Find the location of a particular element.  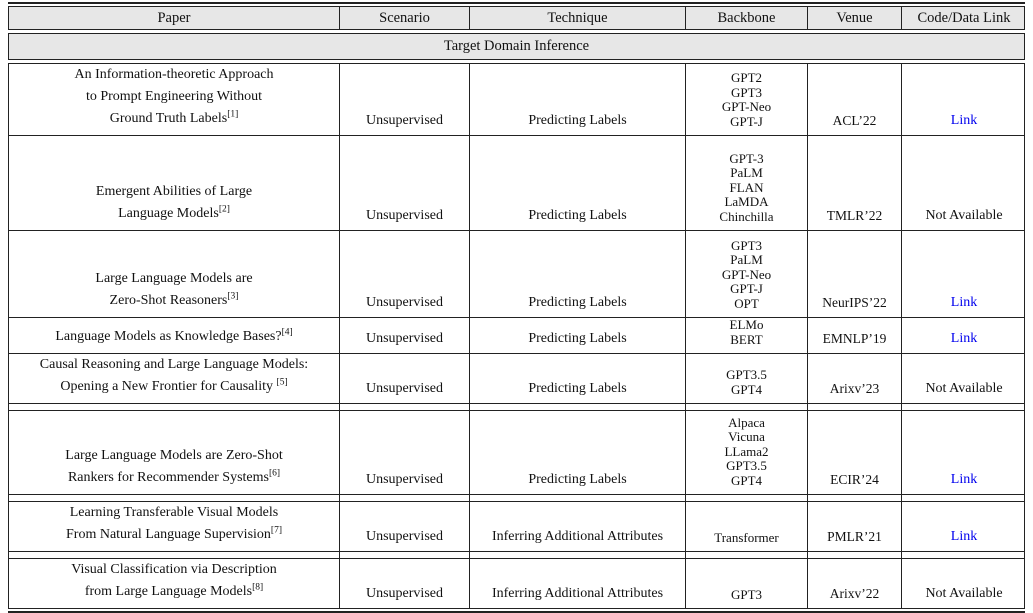

section-title: Target Domain Inference is located at coordinates (516, 46).